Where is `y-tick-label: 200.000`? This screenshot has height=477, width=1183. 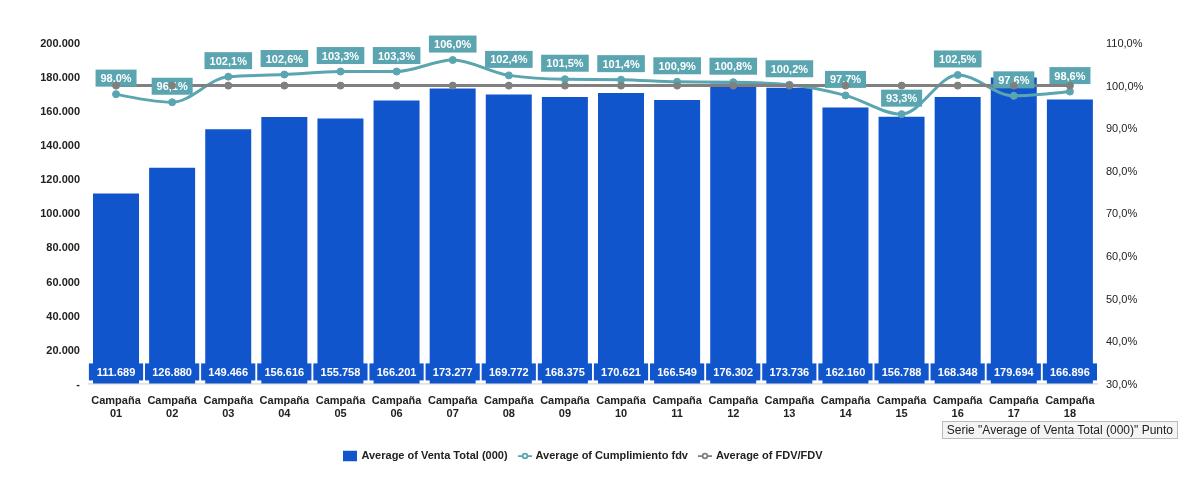
y-tick-label: 200.000 is located at coordinates (60, 42).